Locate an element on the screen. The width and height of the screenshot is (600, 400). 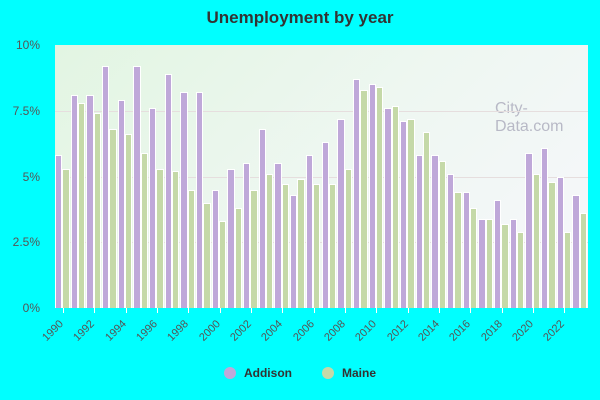
bar-addison-1995 is located at coordinates (137, 187).